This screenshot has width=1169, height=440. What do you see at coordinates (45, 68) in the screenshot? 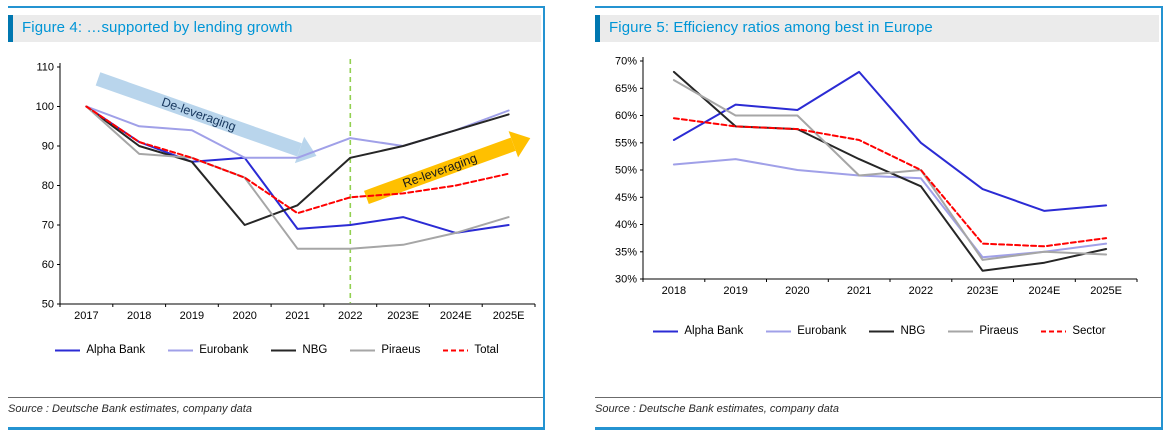
I see `svg-text: 110` at bounding box center [45, 68].